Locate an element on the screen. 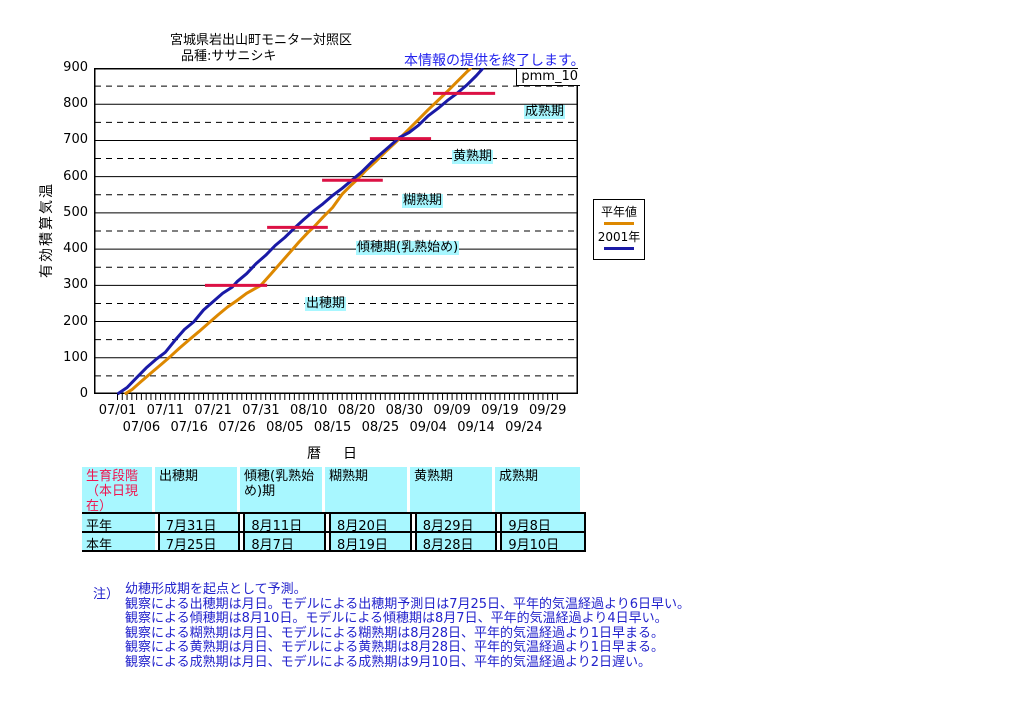 The height and width of the screenshot is (724, 1024). chart-title-line2: 品種:ササニシキ is located at coordinates (229, 56).